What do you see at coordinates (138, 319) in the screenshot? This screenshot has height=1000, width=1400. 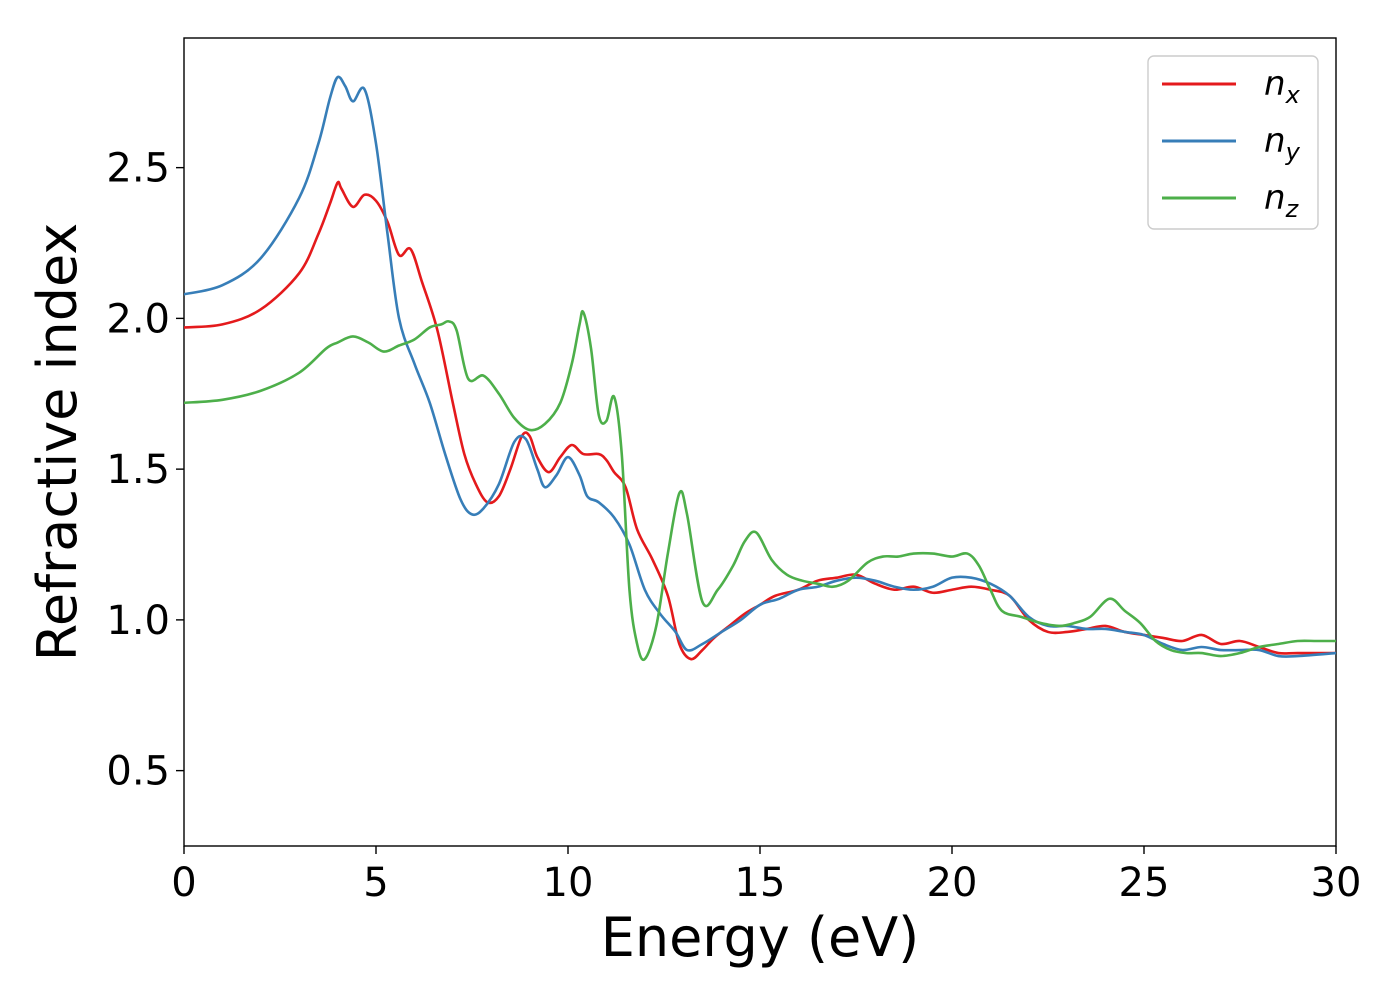 I see `y-tick-label: 2.0` at bounding box center [138, 319].